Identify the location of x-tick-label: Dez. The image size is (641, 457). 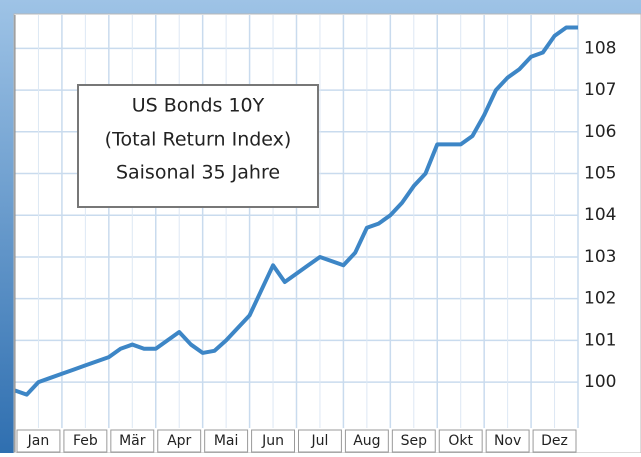
(554, 441).